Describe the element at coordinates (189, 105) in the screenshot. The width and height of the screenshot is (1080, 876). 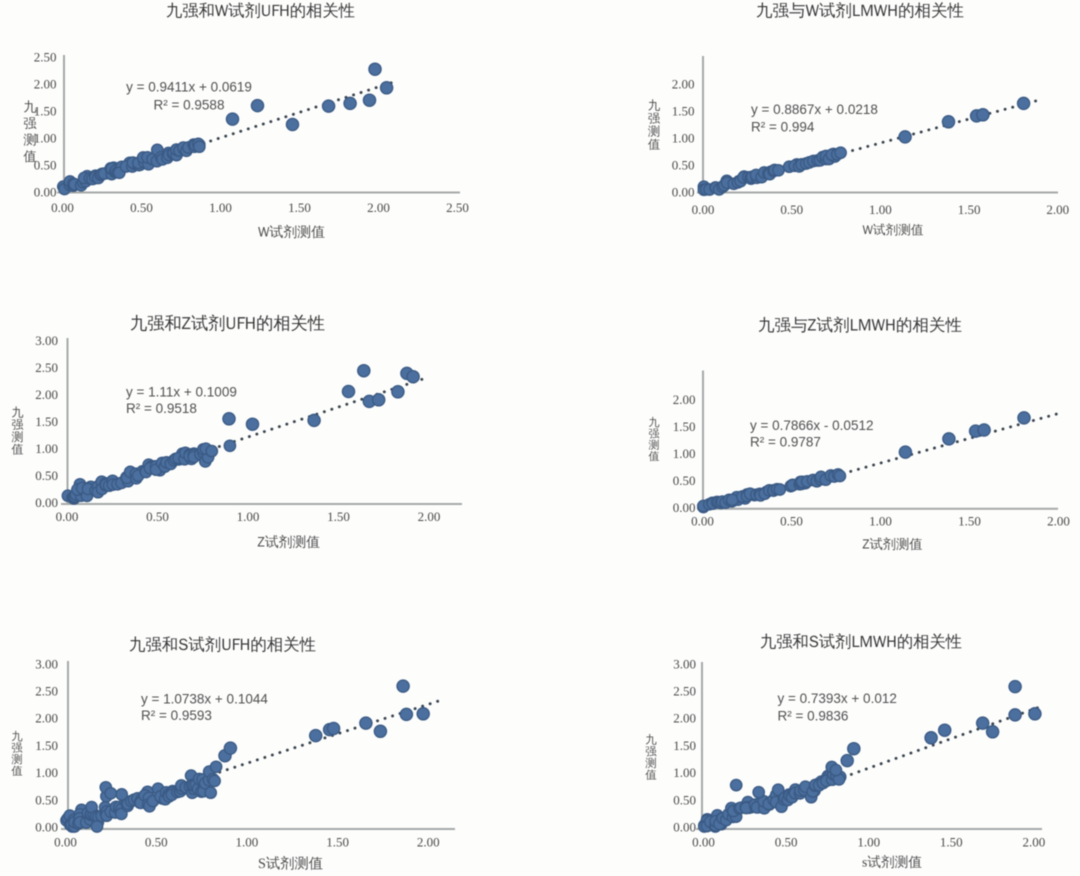
I see `svg-text: R² = 0.9588` at that location.